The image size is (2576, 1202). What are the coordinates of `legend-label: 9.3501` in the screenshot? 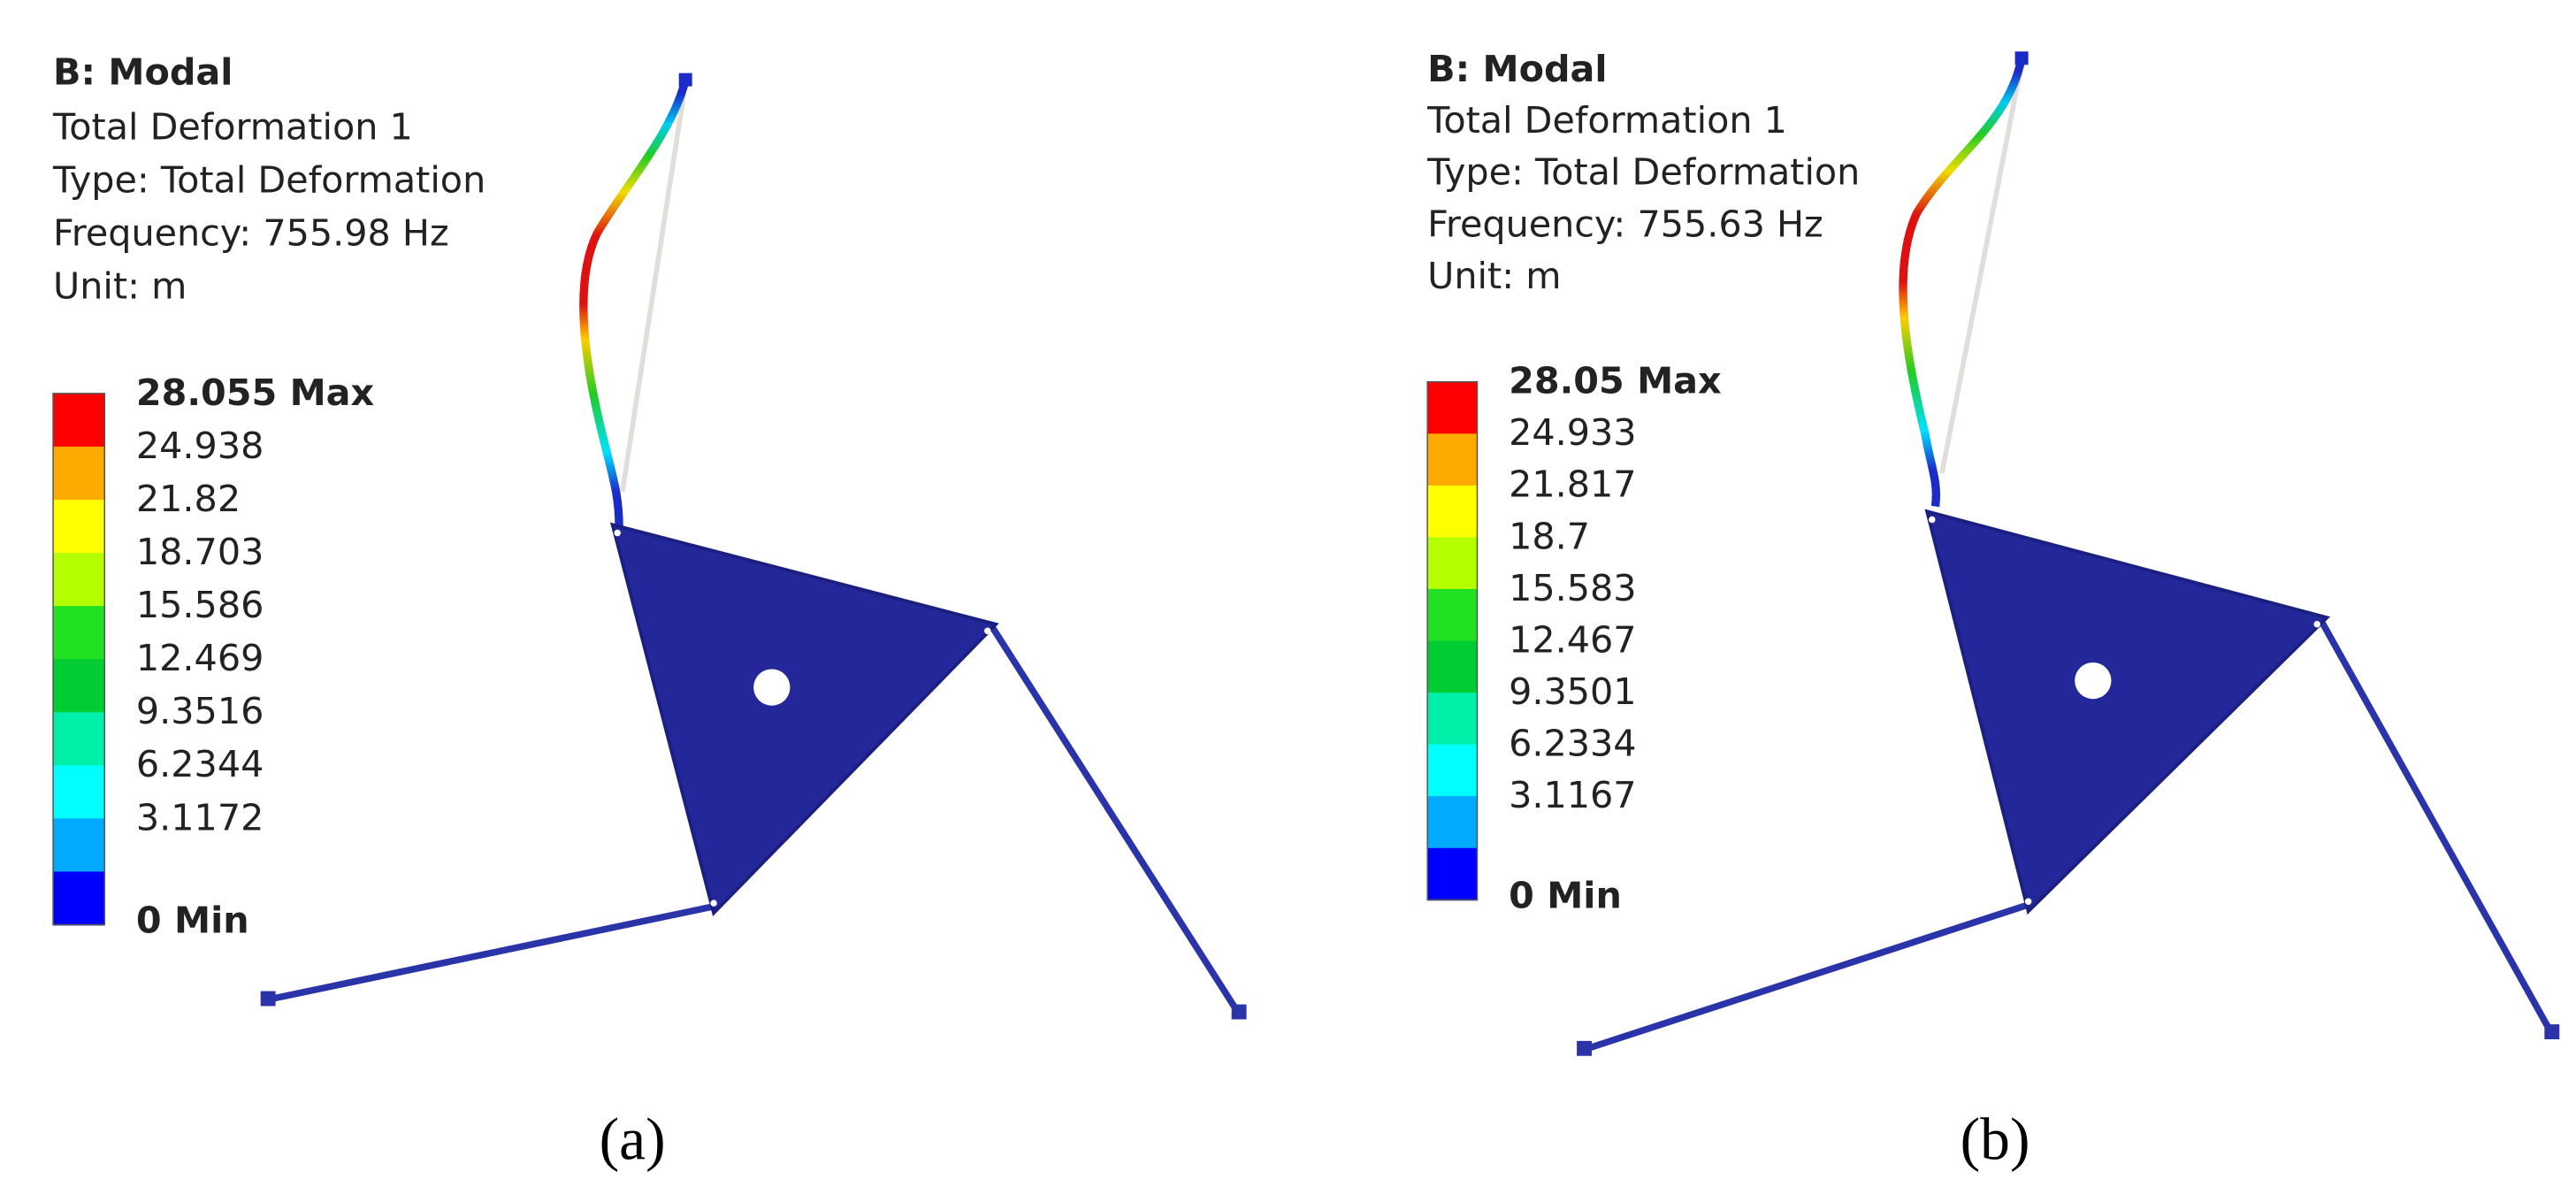 It's located at (1572, 692).